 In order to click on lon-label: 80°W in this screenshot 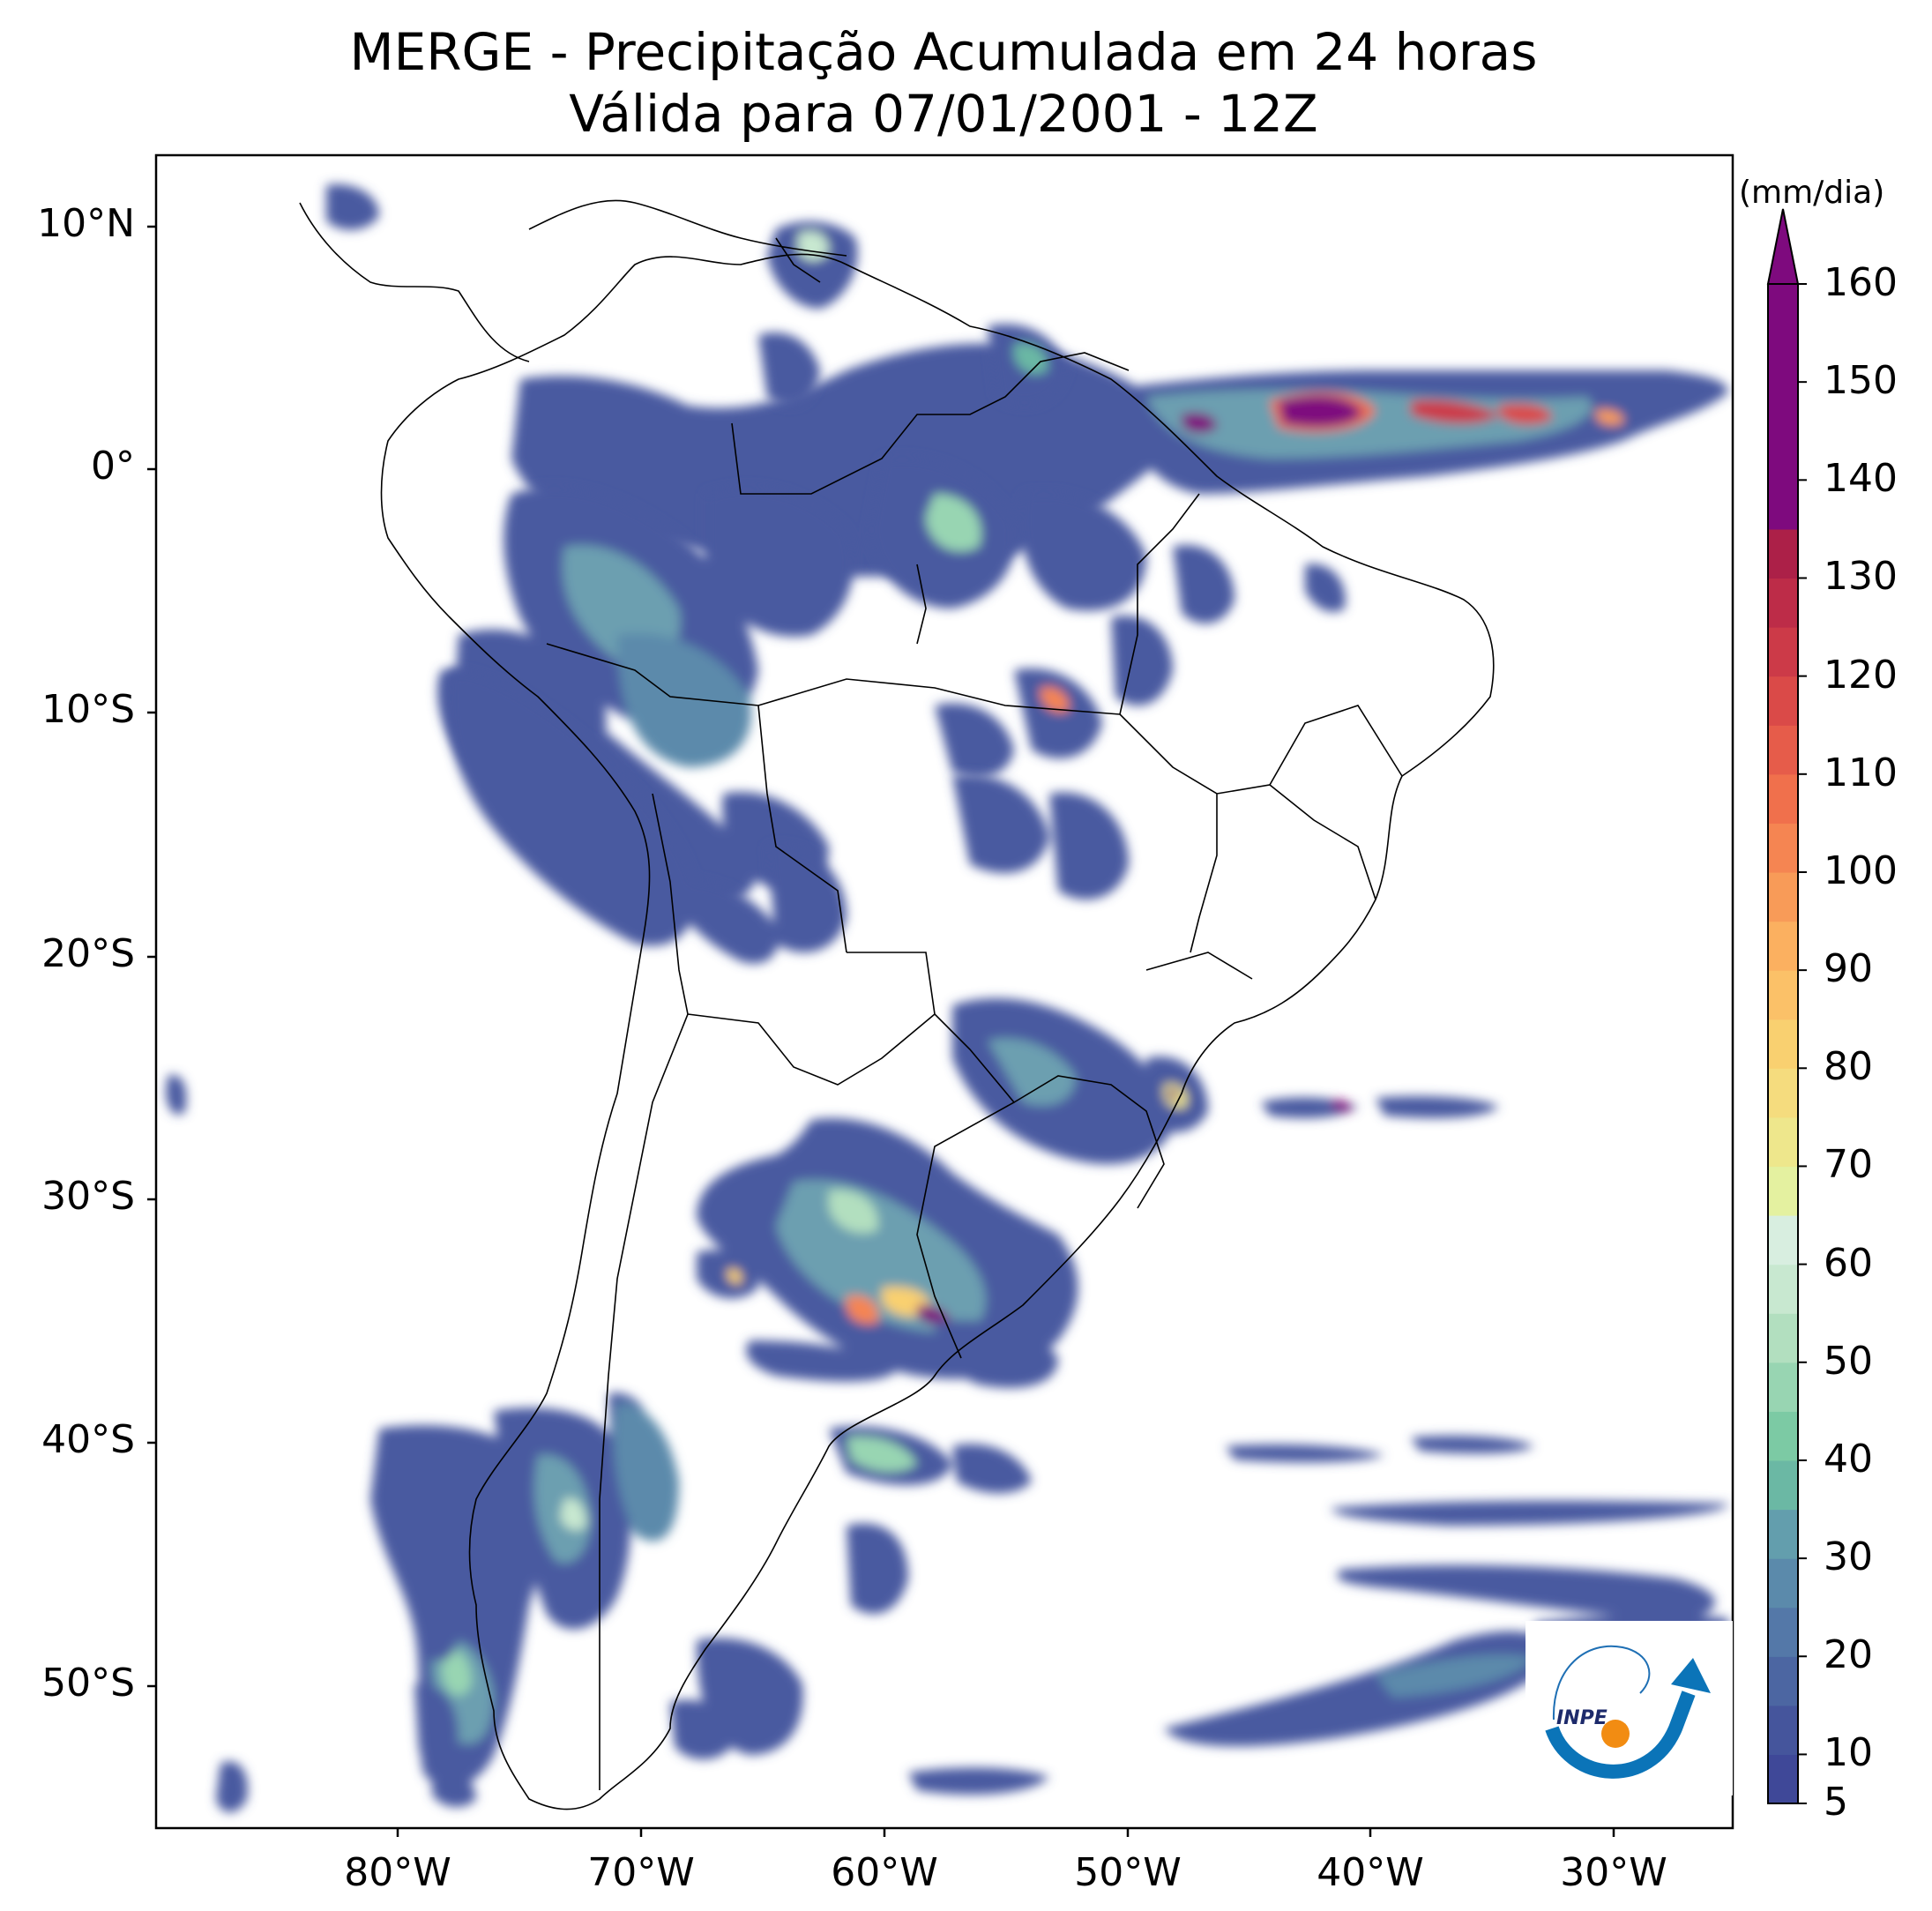, I will do `click(397, 1872)`.